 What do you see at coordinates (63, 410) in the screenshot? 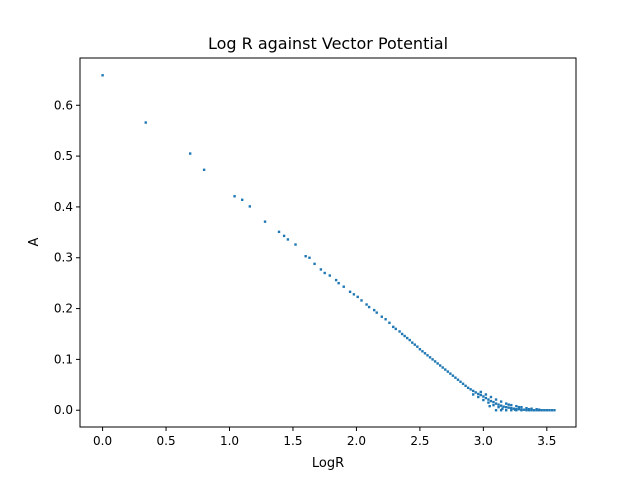
I see `y-tick-label: 0.0` at bounding box center [63, 410].